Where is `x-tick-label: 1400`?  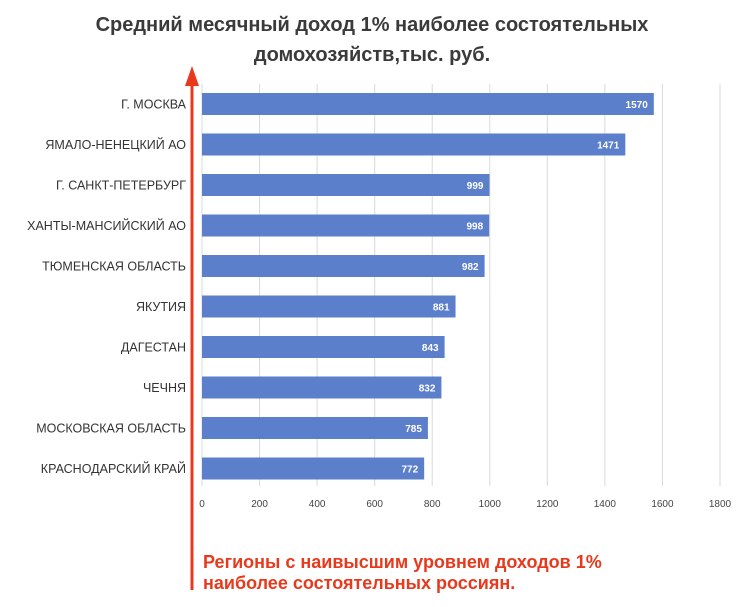 x-tick-label: 1400 is located at coordinates (605, 504).